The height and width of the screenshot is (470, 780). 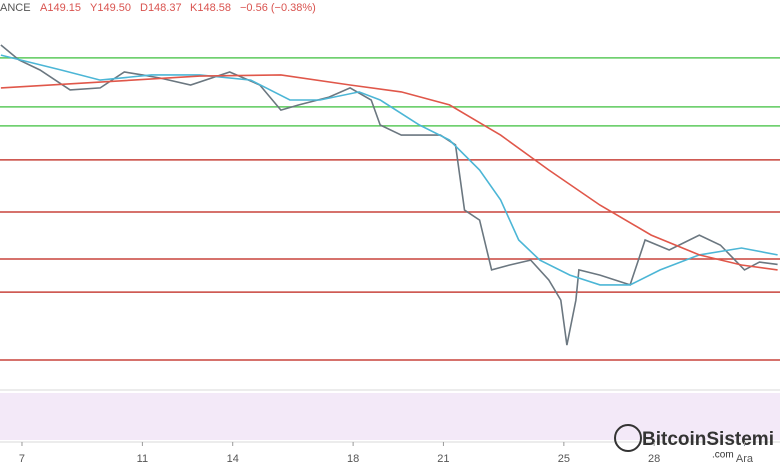 I want to click on watermark-suffix: .com, so click(x=723, y=455).